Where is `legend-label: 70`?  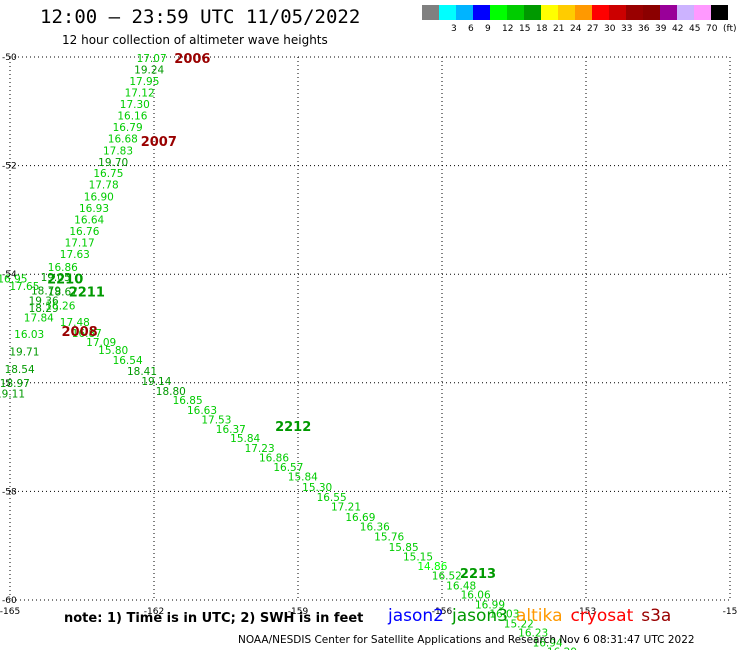
legend-label: 70 is located at coordinates (712, 29).